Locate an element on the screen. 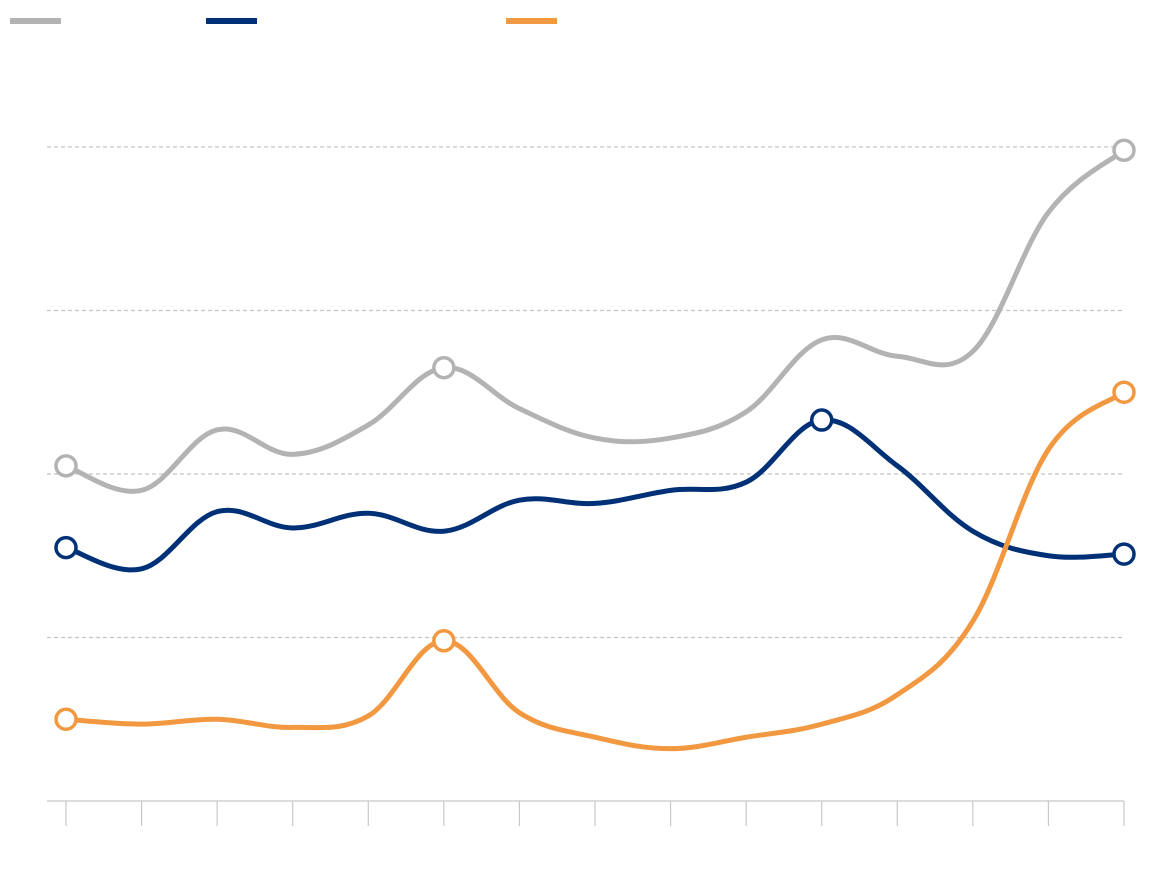  x-axis is located at coordinates (586, 813).